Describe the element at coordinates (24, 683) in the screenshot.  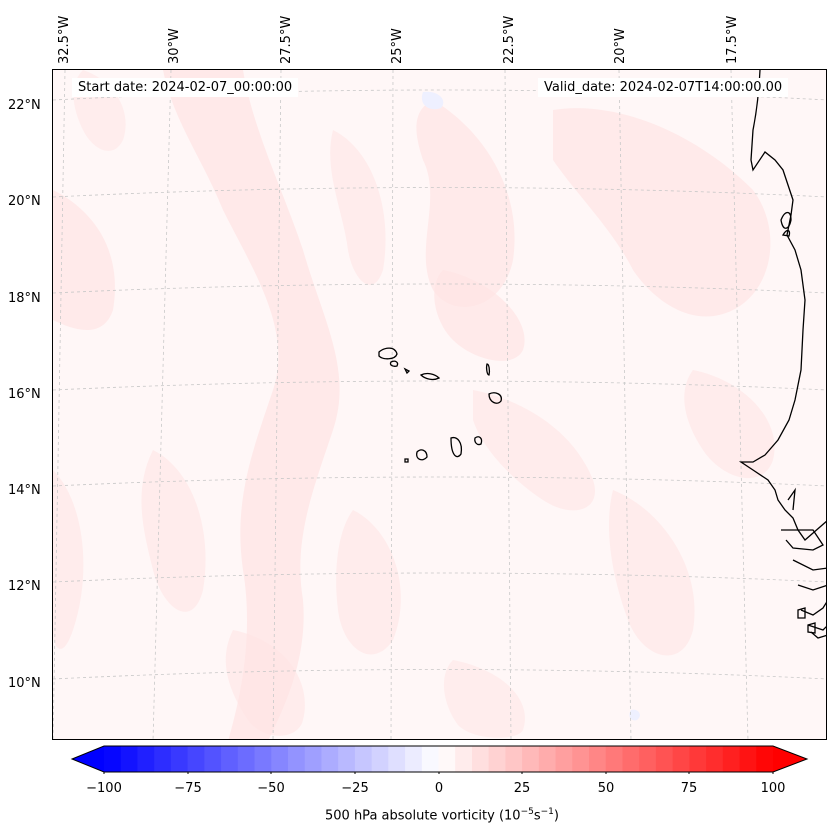
I see `latitude-label: 10°N` at that location.